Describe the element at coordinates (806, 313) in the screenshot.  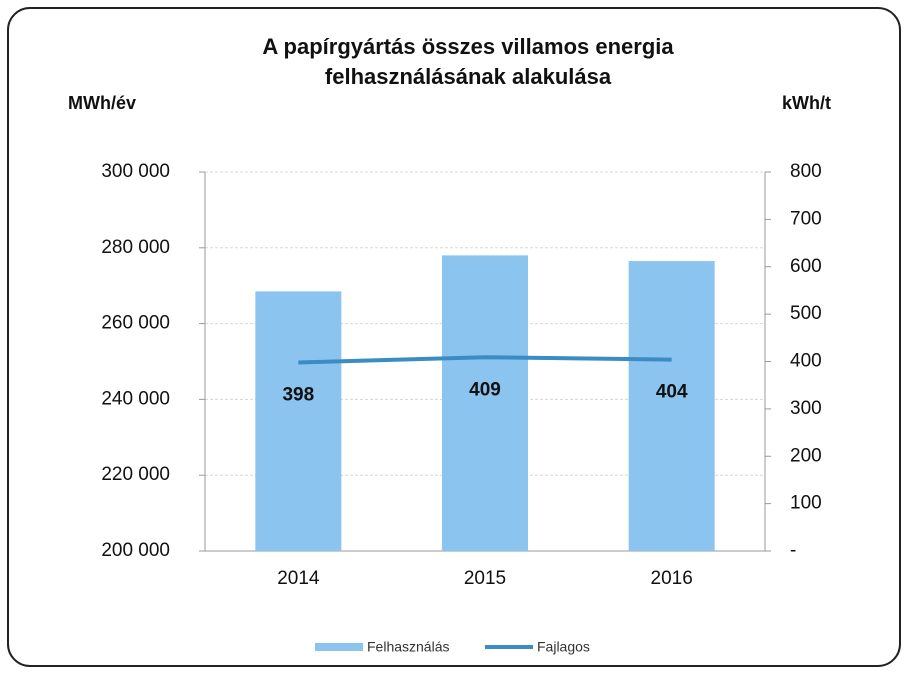
I see `y2-tick-label: 500` at that location.